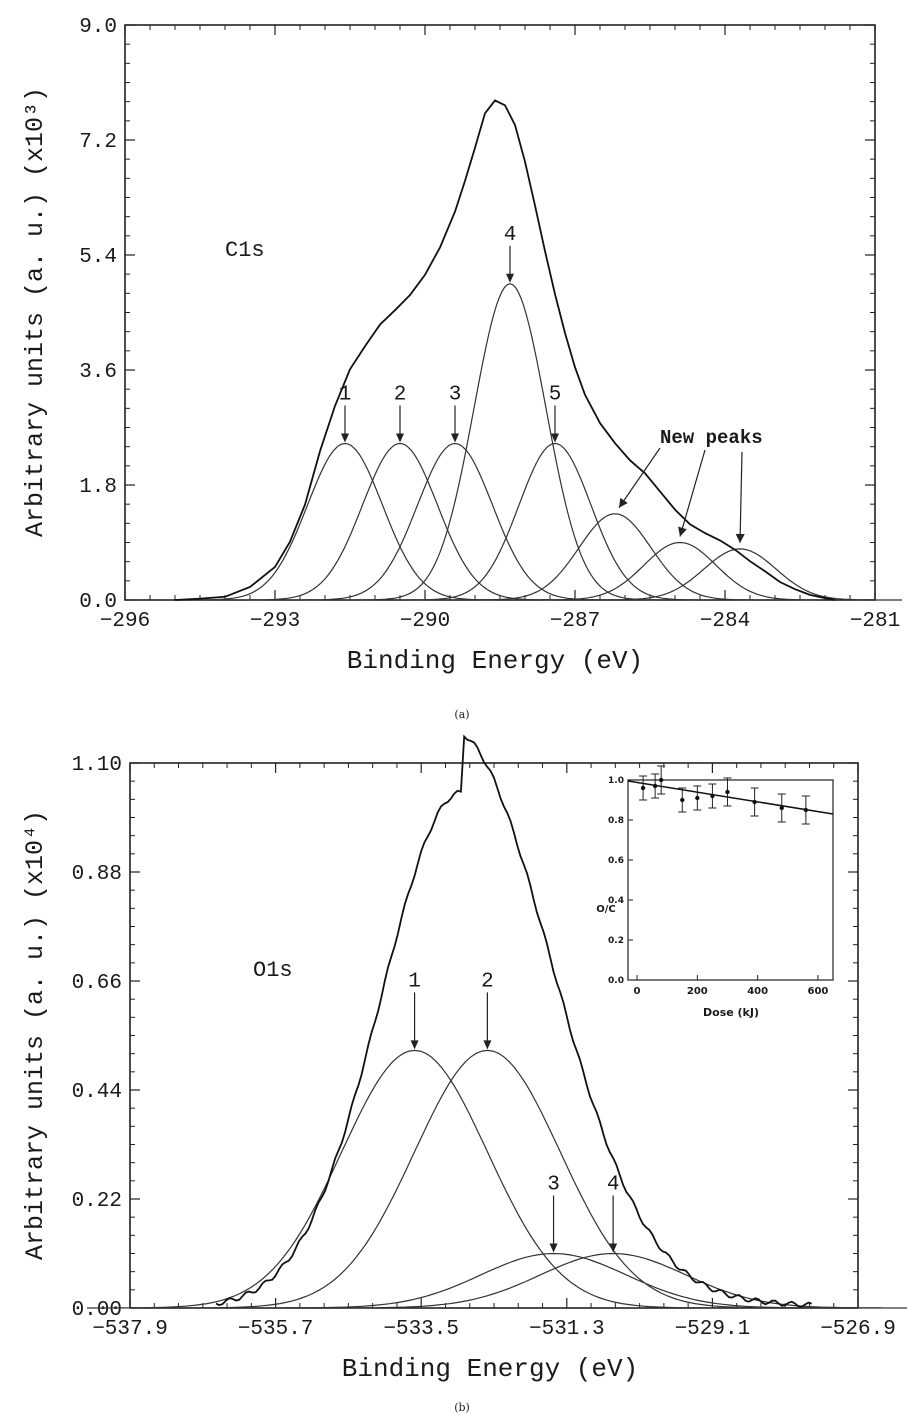 The width and height of the screenshot is (907, 1423). I want to click on x-tick-label: −284, so click(725, 621).